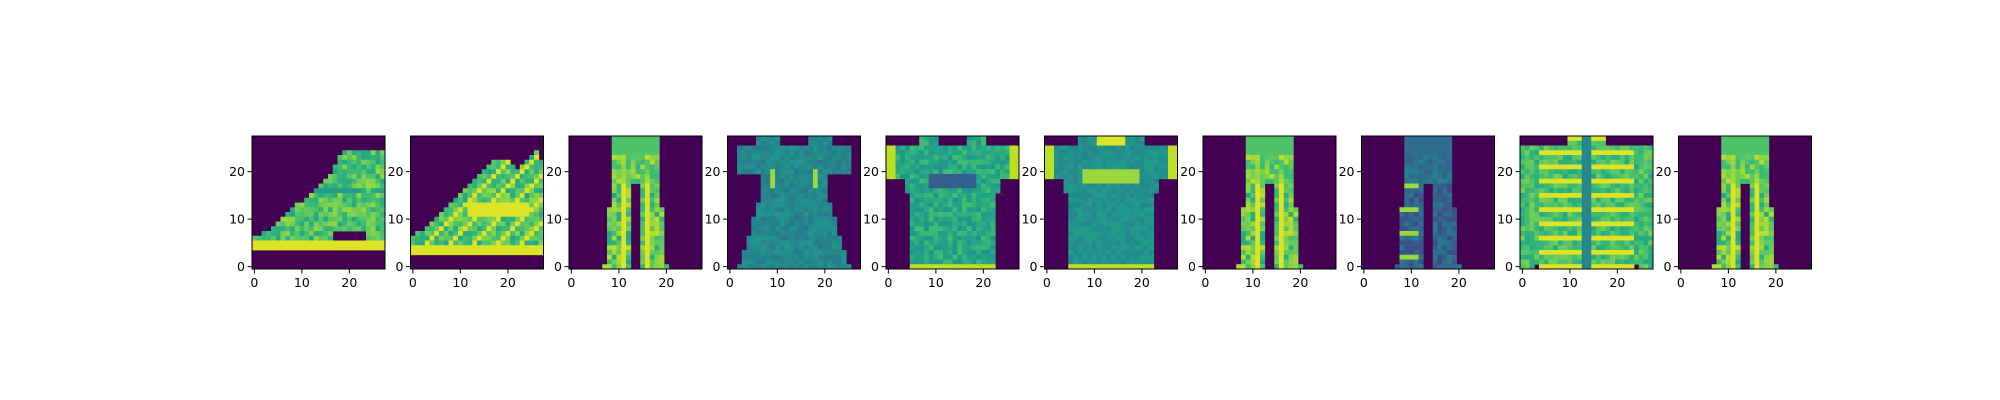  I want to click on y-tick-label: 10, so click(1347, 219).